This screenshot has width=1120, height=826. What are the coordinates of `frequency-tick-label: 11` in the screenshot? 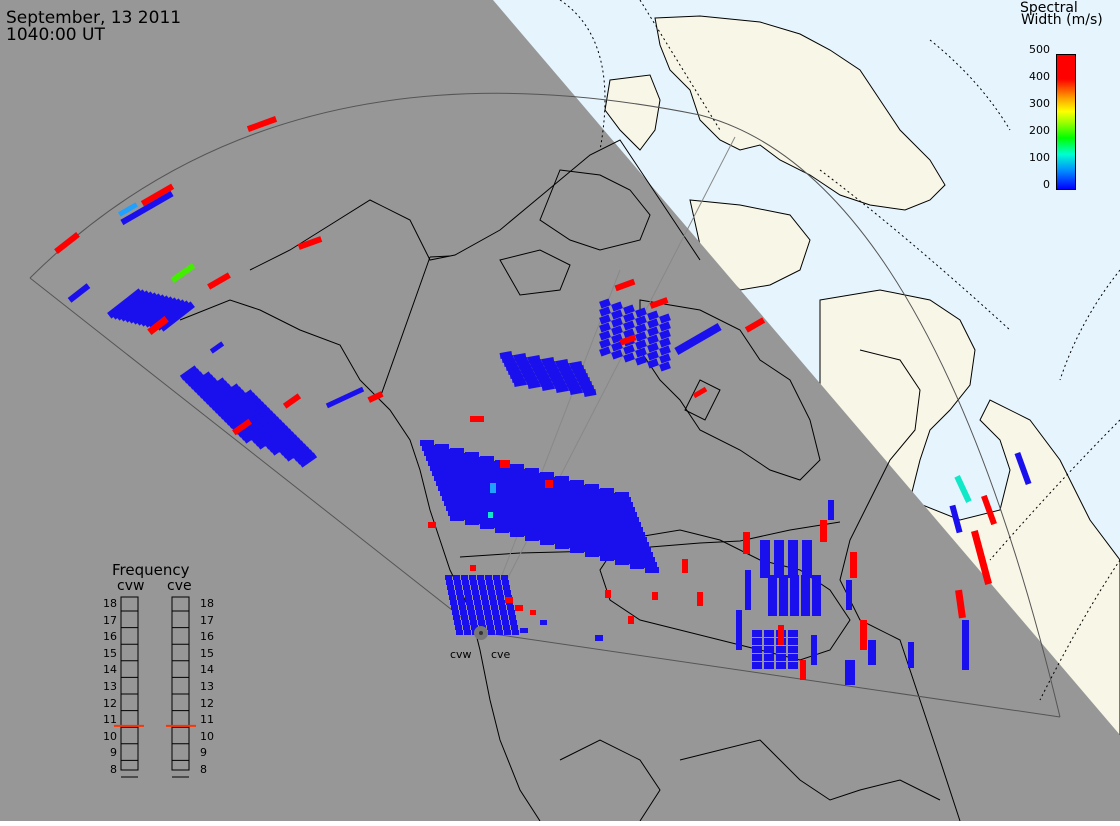 It's located at (207, 720).